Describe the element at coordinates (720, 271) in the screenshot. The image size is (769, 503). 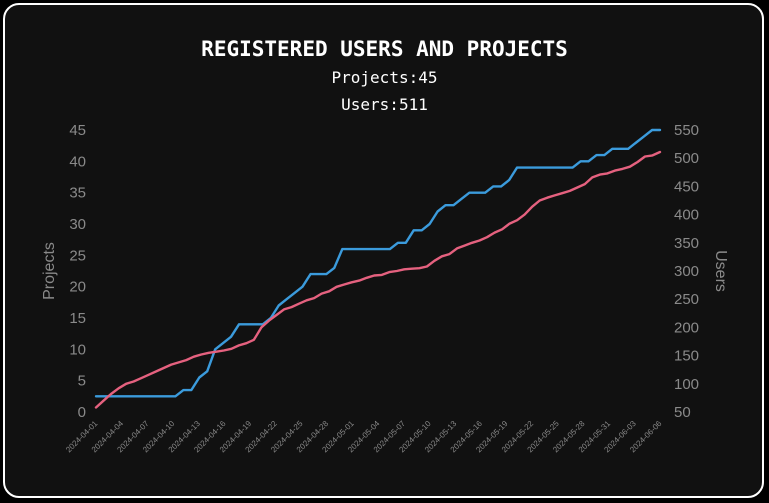
I see `y-right-axis-label: Users` at that location.